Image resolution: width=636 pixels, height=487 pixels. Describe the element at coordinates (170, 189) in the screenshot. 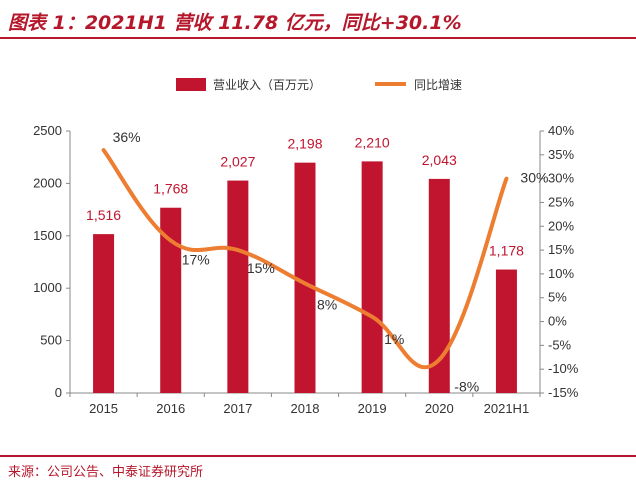

I see `revenue-data-label: 1,768` at that location.